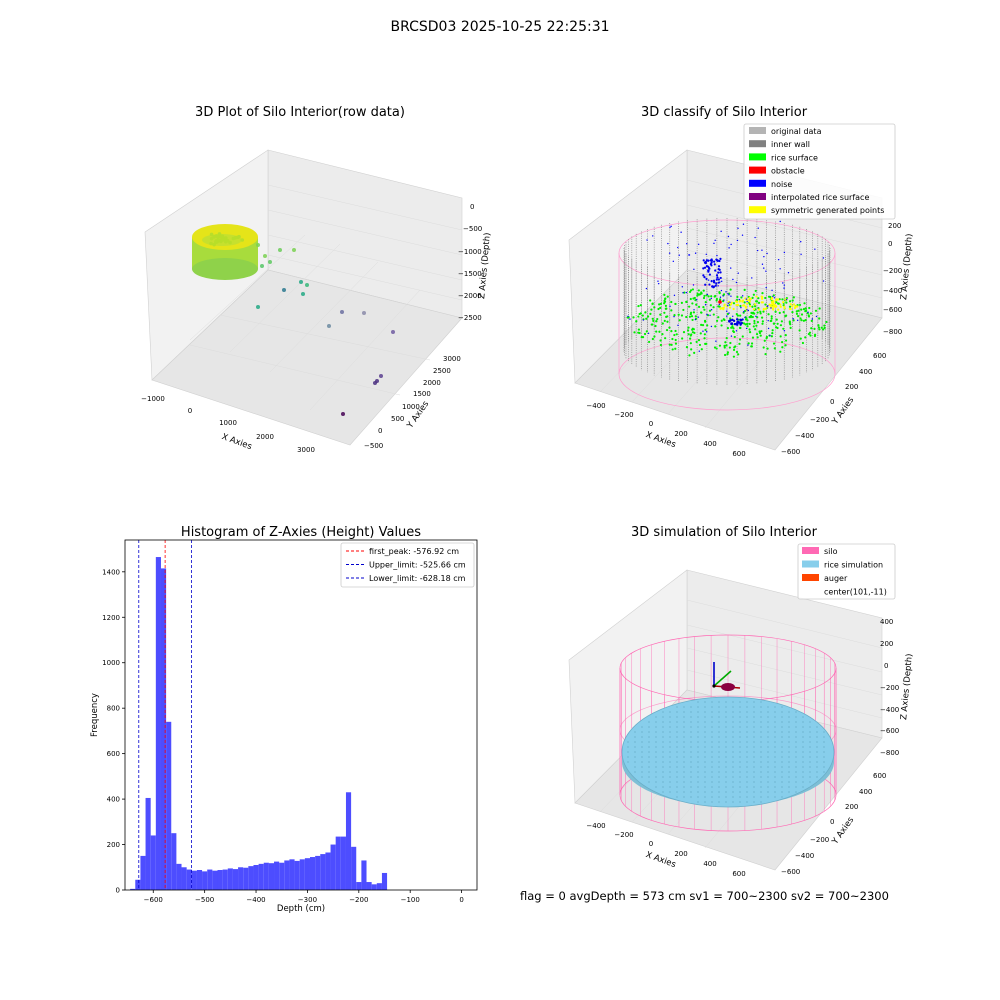 The image size is (1000, 1000). Describe the element at coordinates (111, 663) in the screenshot. I see `histogram-ytick-label: 1000` at that location.